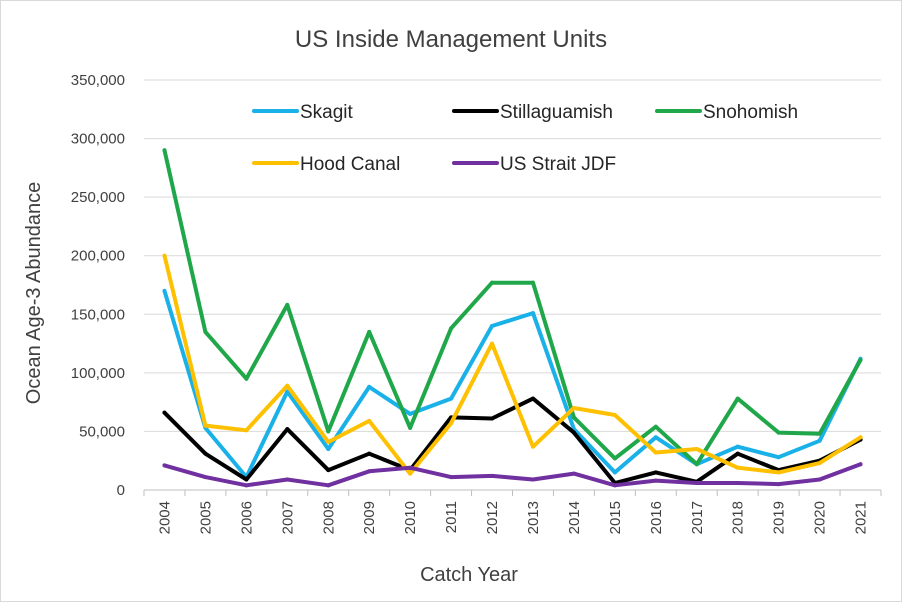 The image size is (902, 602). What do you see at coordinates (512, 440) in the screenshot?
I see `series-line-stillaguamish` at bounding box center [512, 440].